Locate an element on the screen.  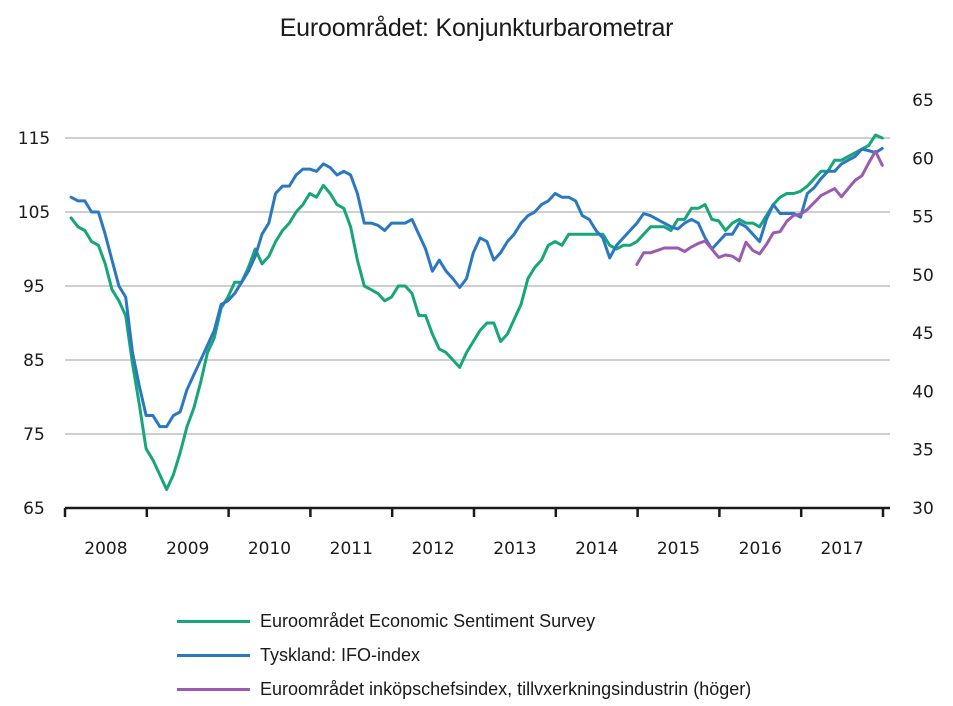
legend-swatch-esi is located at coordinates (213, 621).